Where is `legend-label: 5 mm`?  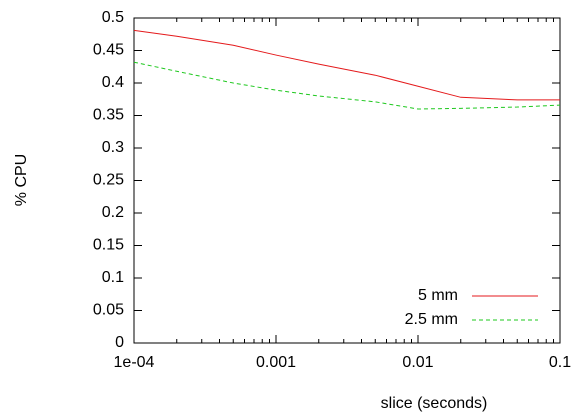 legend-label: 5 mm is located at coordinates (438, 295).